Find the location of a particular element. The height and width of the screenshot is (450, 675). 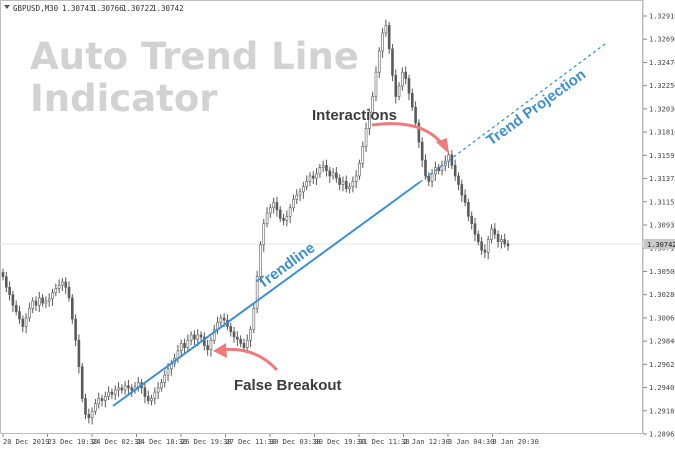

overlay-title-line1: Auto Trend Line is located at coordinates (194, 56).